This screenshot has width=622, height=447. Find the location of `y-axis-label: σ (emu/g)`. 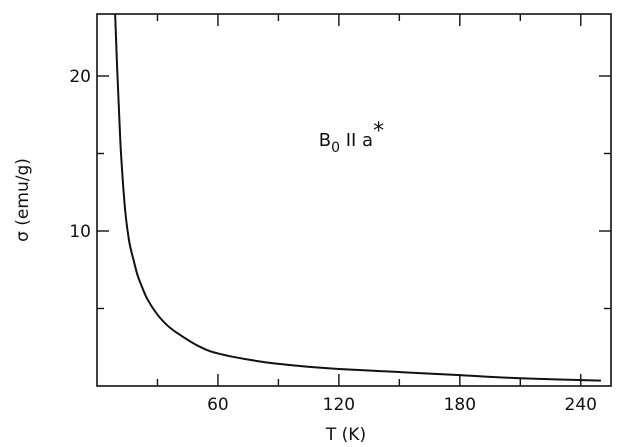

y-axis-label: σ (emu/g) is located at coordinates (23, 200).